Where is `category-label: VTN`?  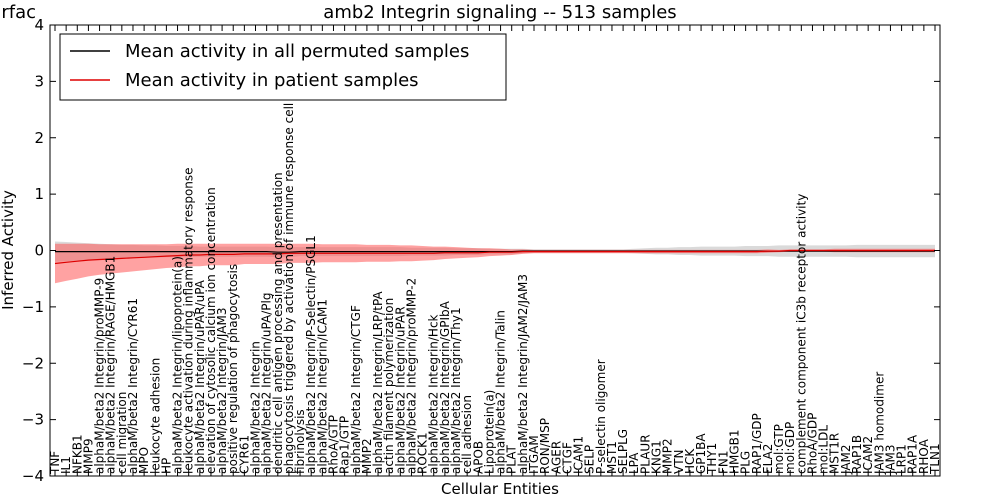
category-label: VTN is located at coordinates (679, 461).